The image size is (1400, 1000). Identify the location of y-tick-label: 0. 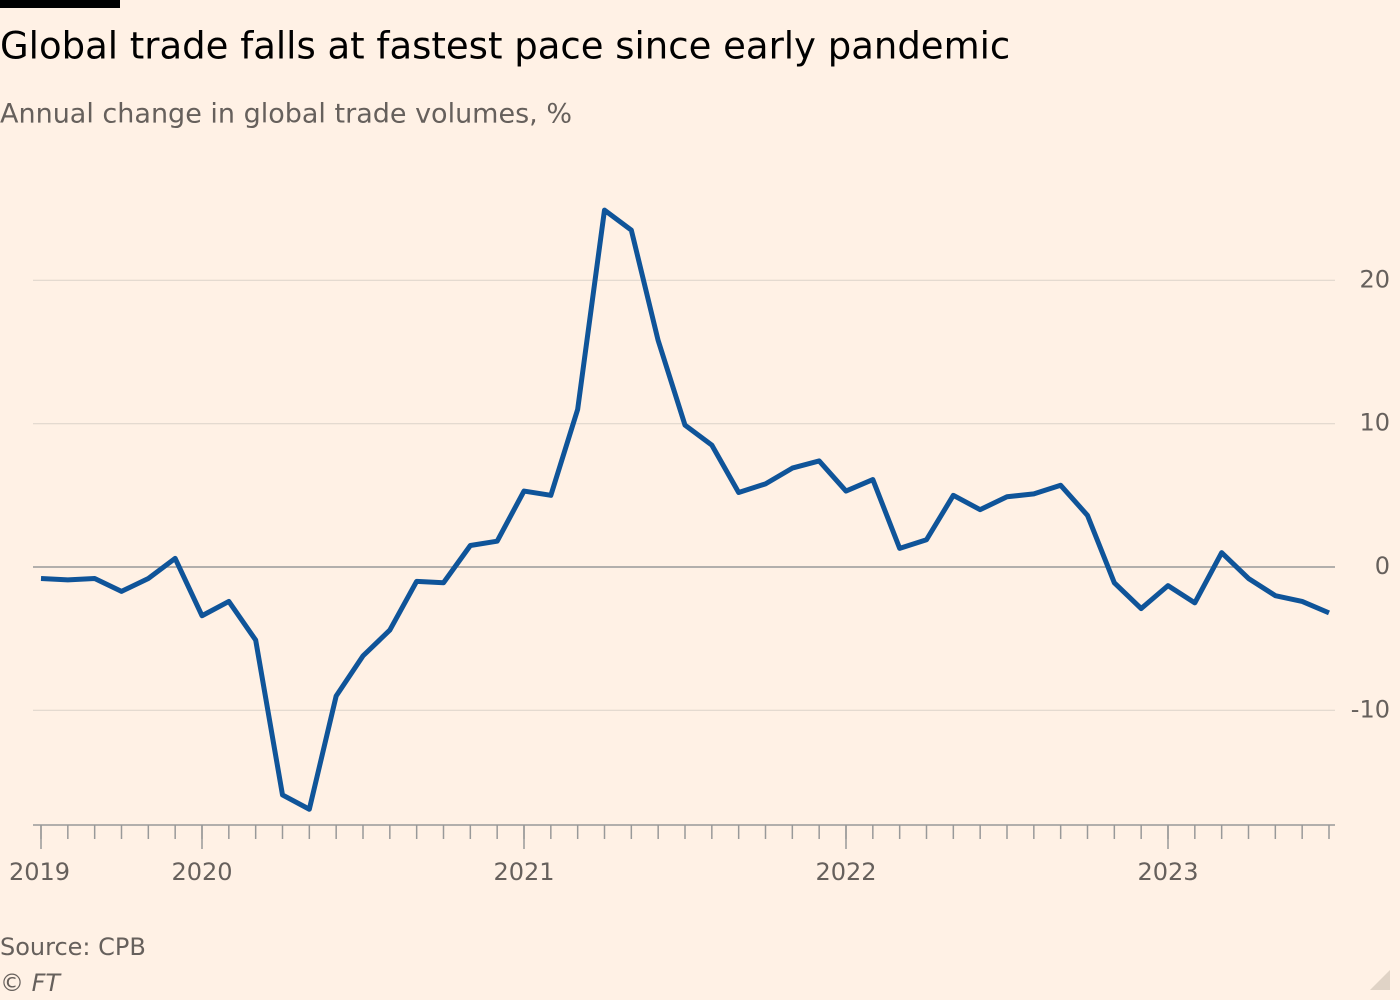
(1382, 566).